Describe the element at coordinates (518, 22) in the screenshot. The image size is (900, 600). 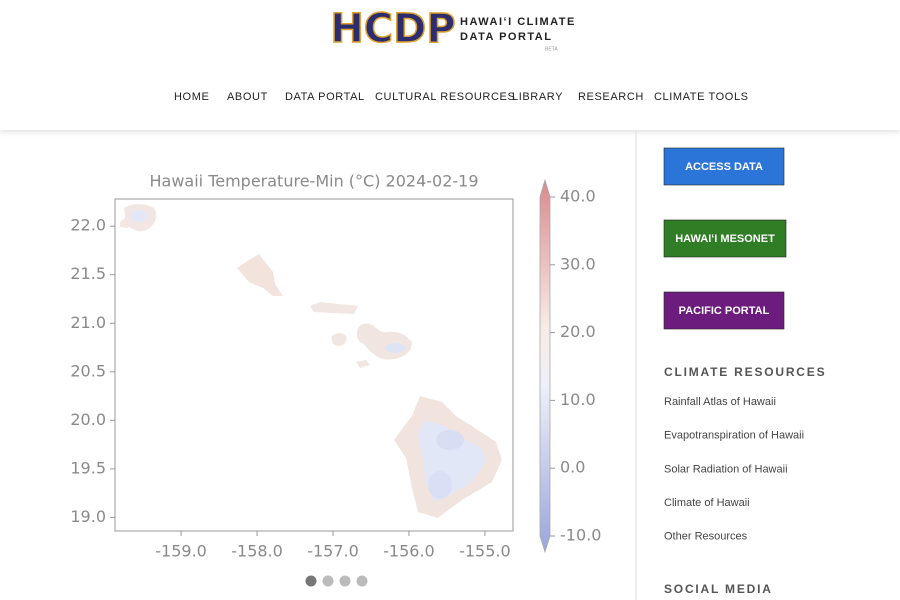
I see `site-title: HAWAIʻI CLIMATE` at that location.